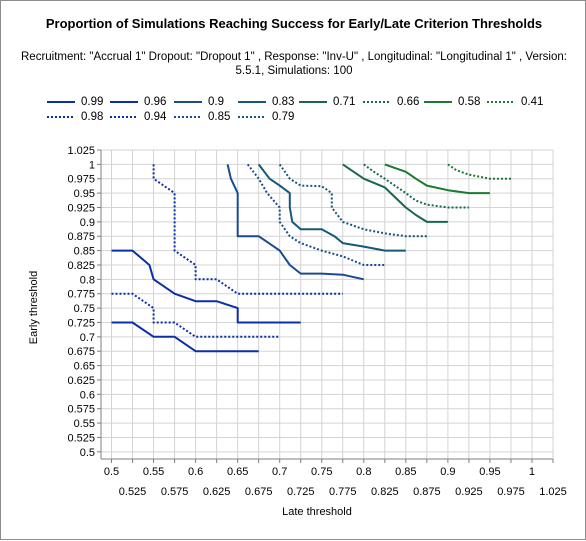 Image resolution: width=586 pixels, height=541 pixels. I want to click on x-tick-label: 0.675, so click(259, 492).